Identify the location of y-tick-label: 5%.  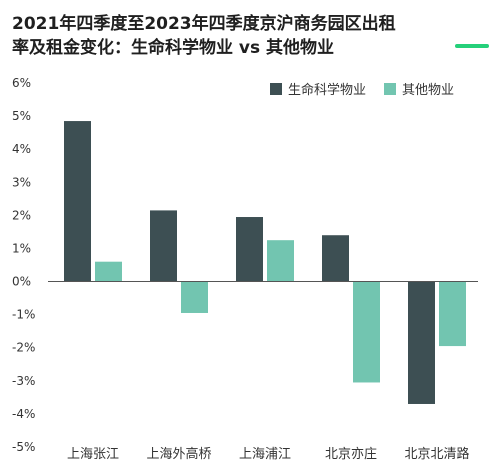
(21, 116).